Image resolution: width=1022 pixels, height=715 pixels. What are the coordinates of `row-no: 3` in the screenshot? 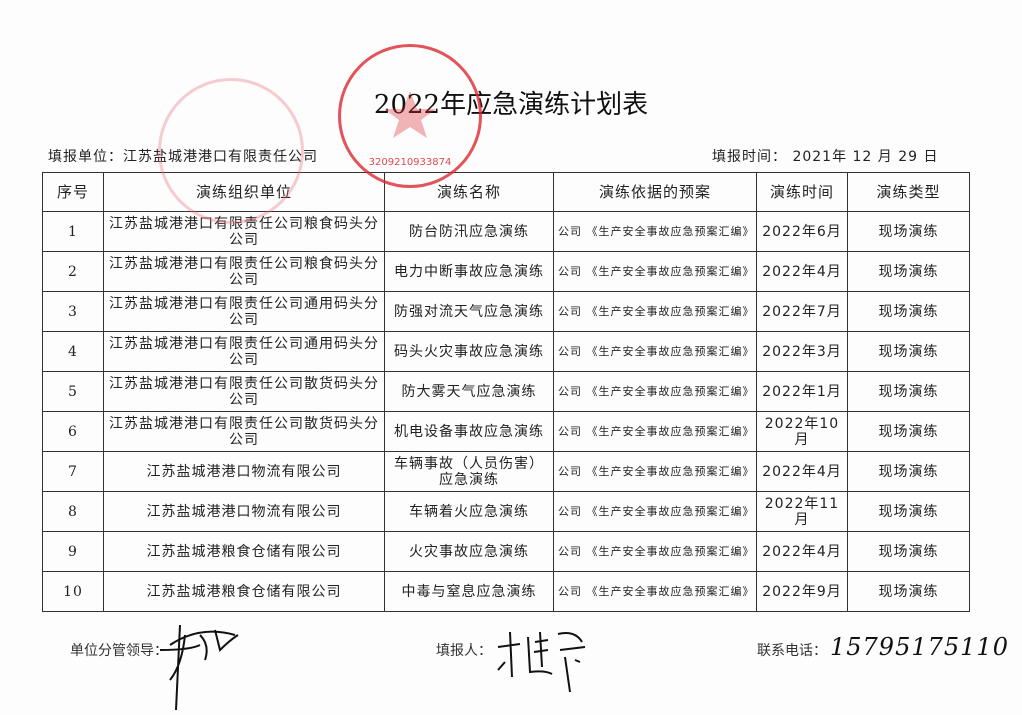 It's located at (73, 311).